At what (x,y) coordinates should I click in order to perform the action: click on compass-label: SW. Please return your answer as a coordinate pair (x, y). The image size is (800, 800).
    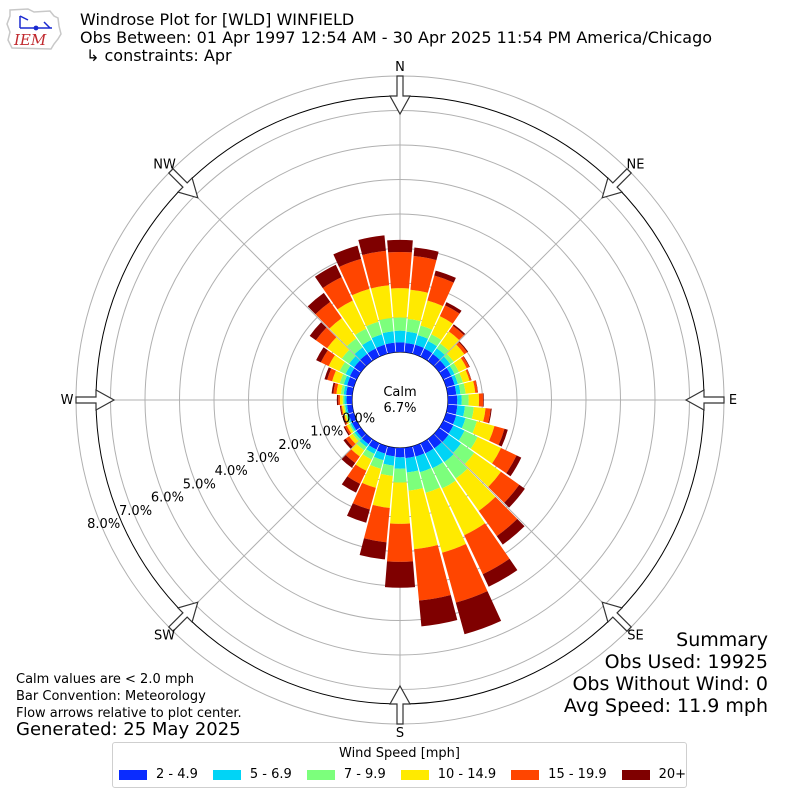
    Looking at the image, I should click on (164, 635).